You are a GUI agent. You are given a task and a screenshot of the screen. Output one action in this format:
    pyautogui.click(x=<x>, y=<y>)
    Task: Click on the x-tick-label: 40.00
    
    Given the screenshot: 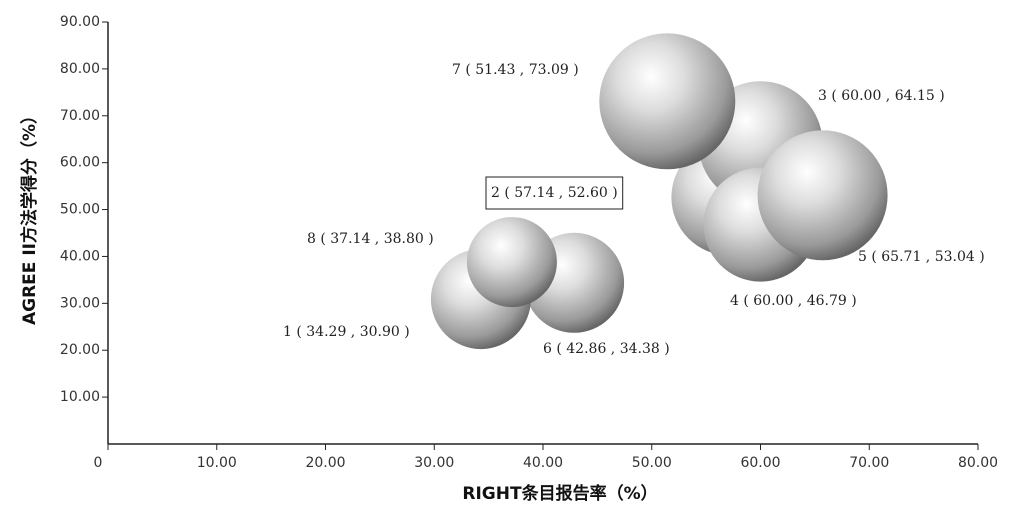 What is the action you would take?
    pyautogui.click(x=543, y=463)
    